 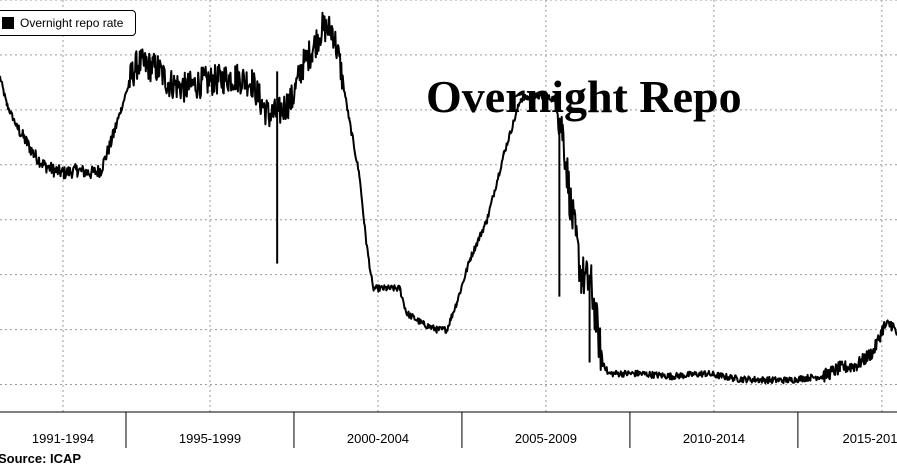 What do you see at coordinates (378, 438) in the screenshot?
I see `x-tick-label: 2000-2004` at bounding box center [378, 438].